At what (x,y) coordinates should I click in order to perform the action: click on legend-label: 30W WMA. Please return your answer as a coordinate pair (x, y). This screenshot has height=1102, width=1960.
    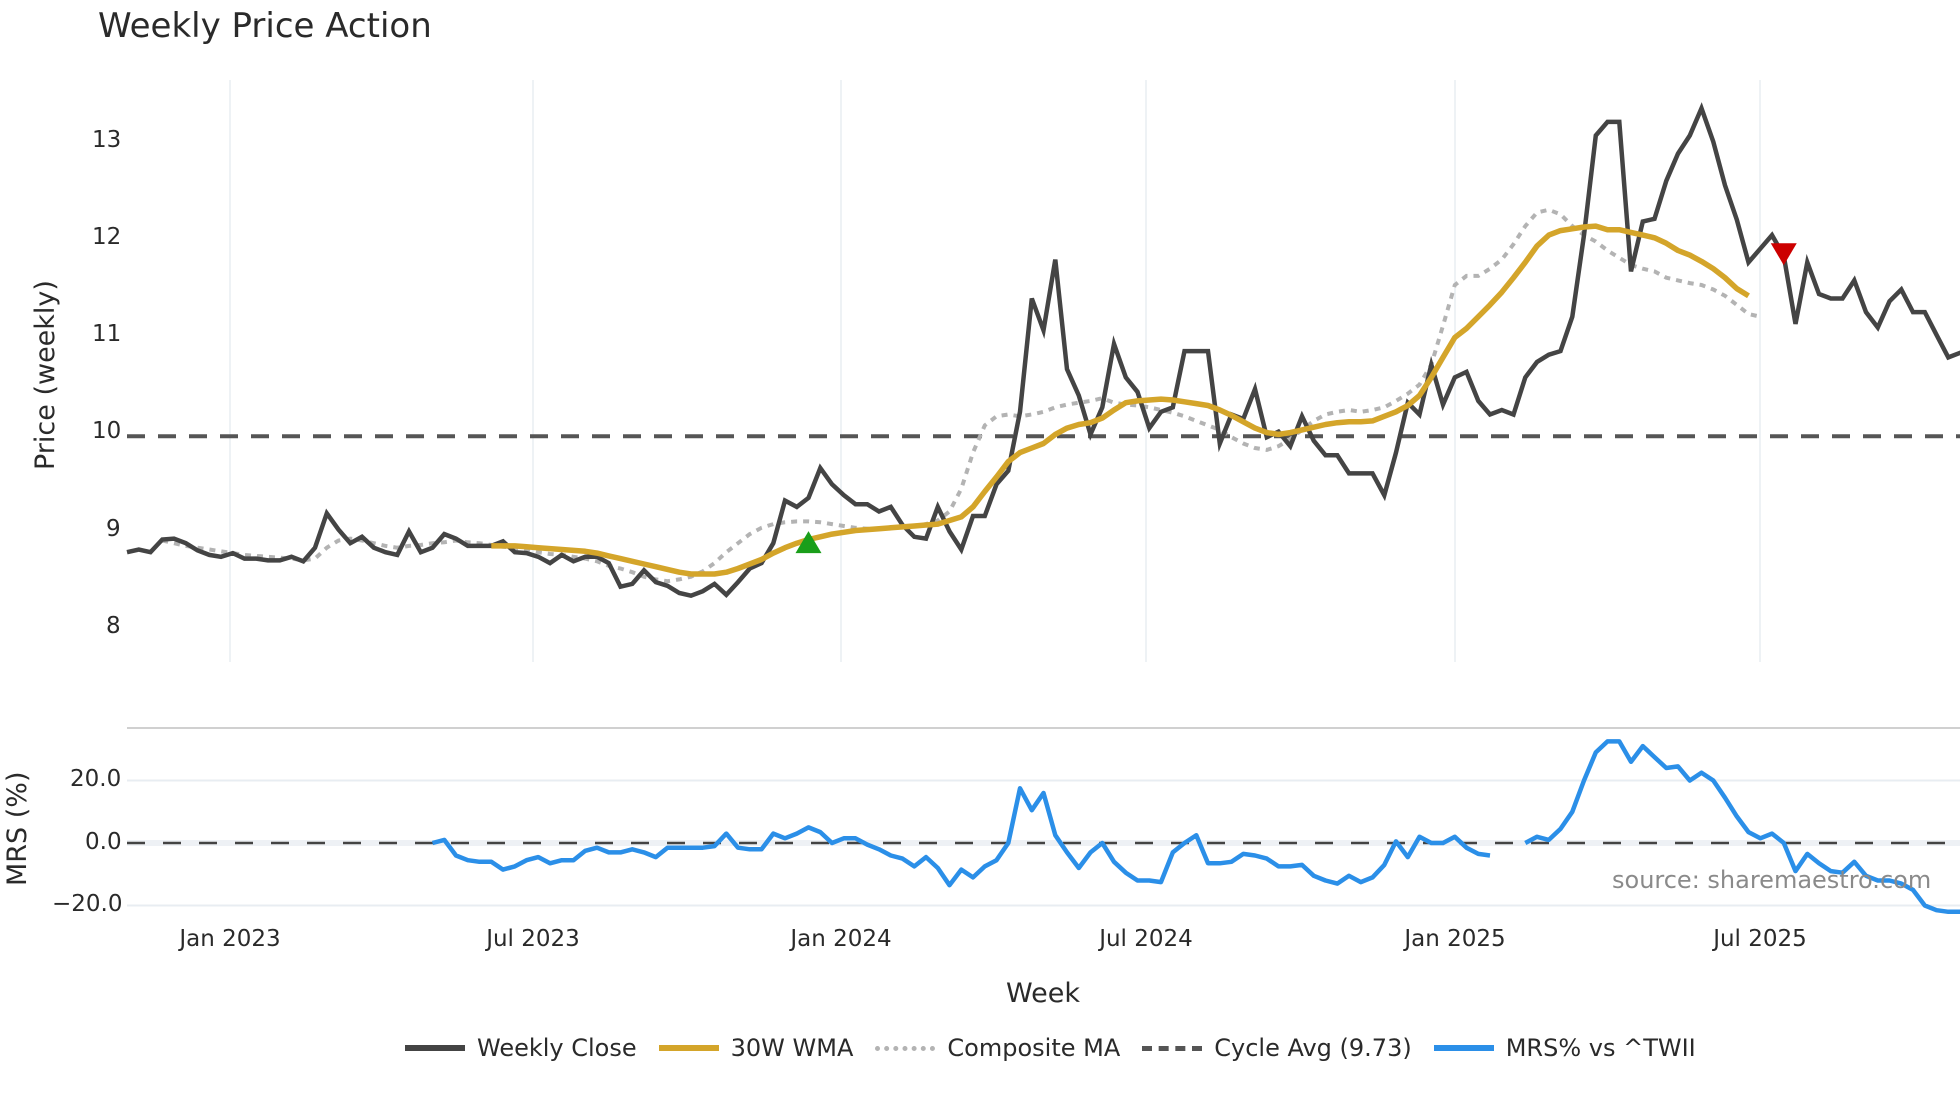
    Looking at the image, I should click on (792, 1048).